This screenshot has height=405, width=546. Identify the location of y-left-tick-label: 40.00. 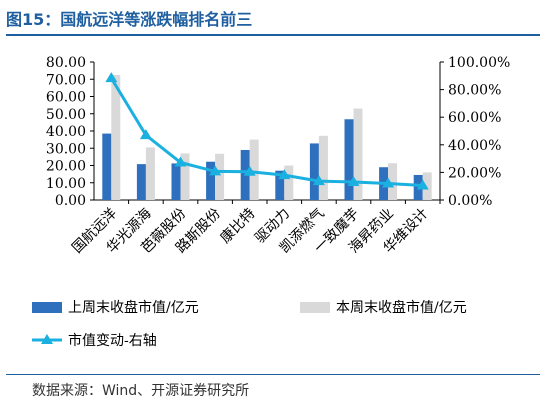
(66, 132).